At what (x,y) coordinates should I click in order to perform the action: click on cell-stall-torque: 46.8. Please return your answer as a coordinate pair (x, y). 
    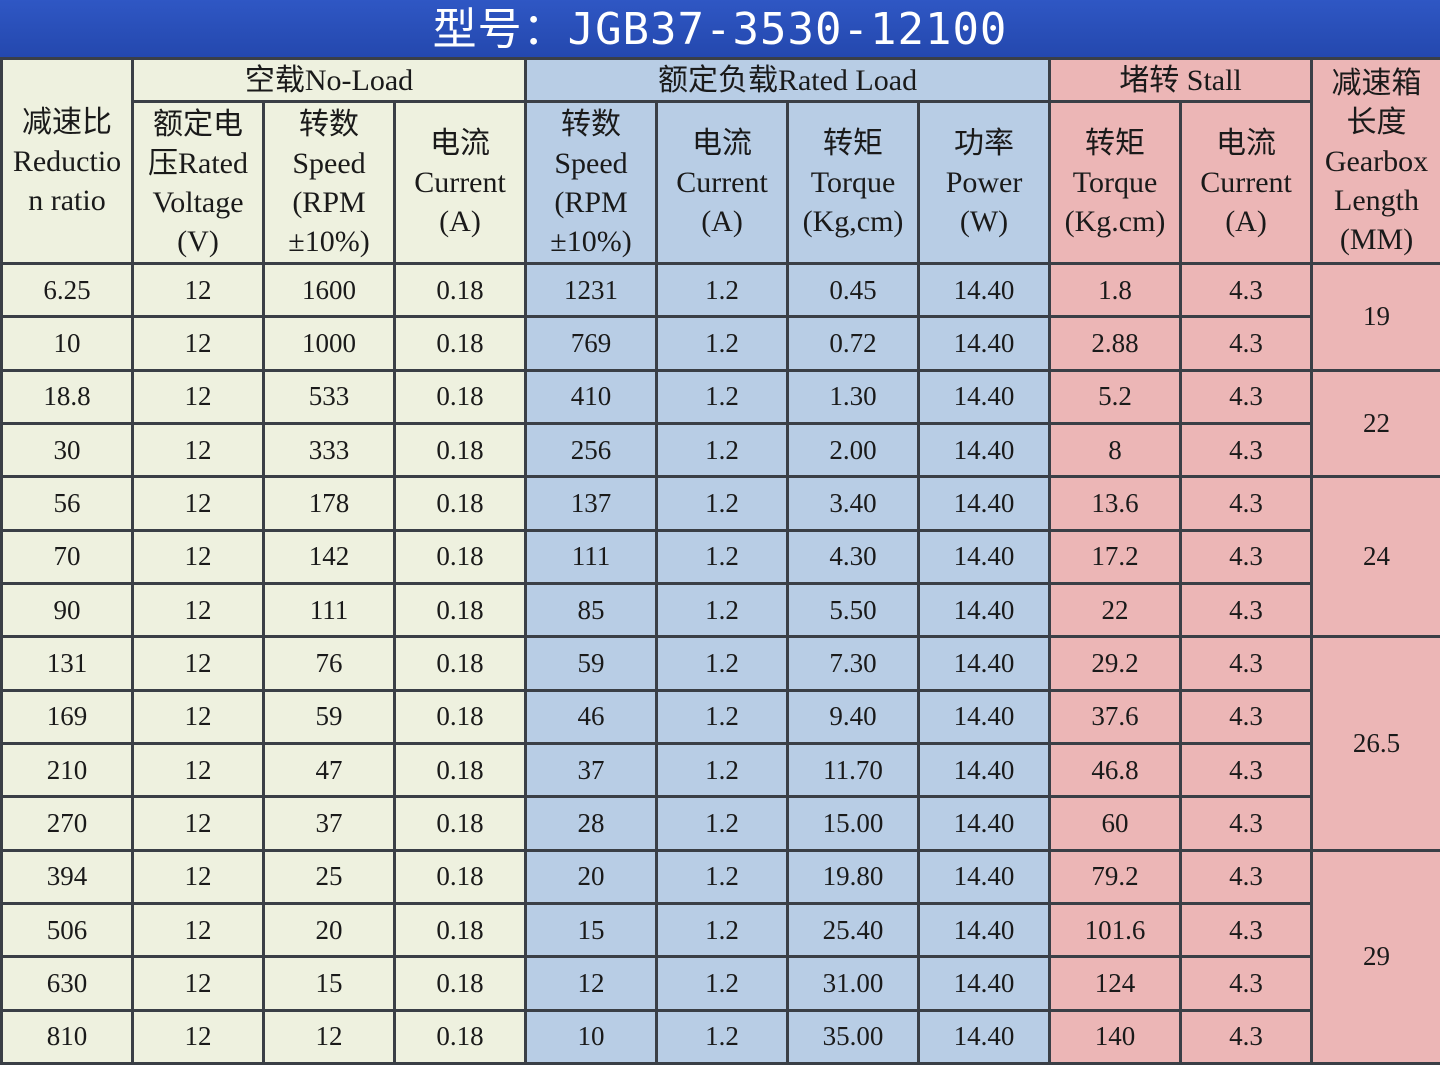
    Looking at the image, I should click on (1115, 770).